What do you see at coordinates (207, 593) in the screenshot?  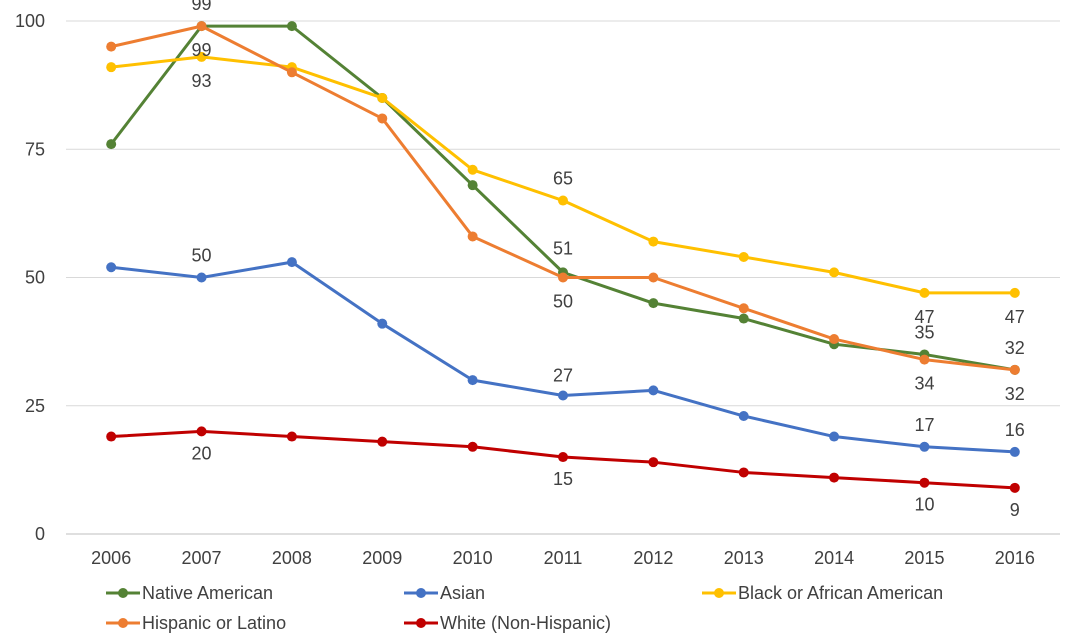 I see `legend-label: Native American` at bounding box center [207, 593].